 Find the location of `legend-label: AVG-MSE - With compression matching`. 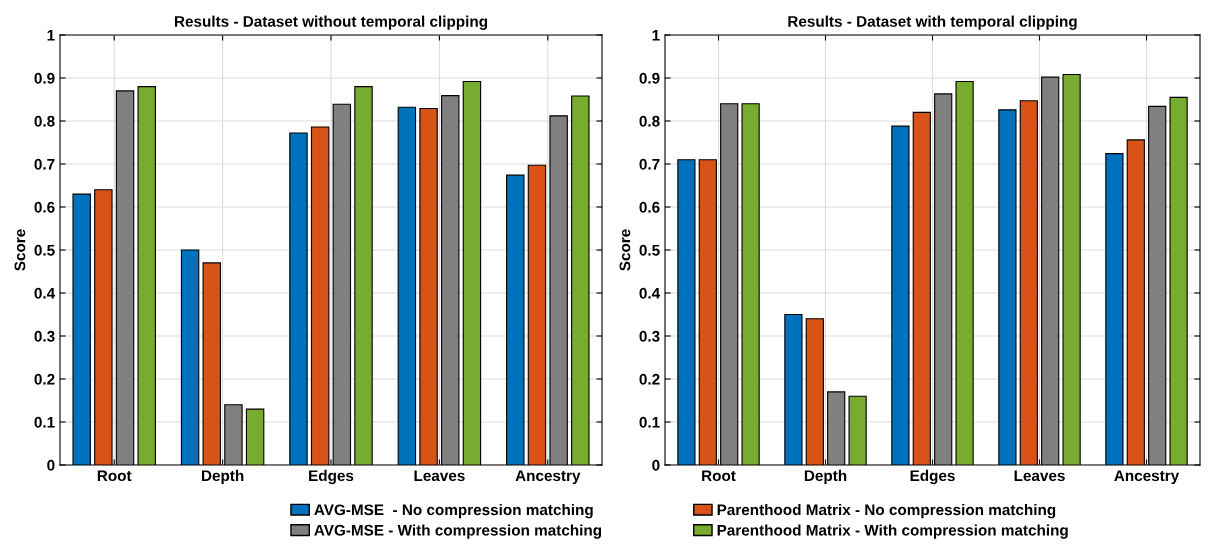

legend-label: AVG-MSE - With compression matching is located at coordinates (458, 531).